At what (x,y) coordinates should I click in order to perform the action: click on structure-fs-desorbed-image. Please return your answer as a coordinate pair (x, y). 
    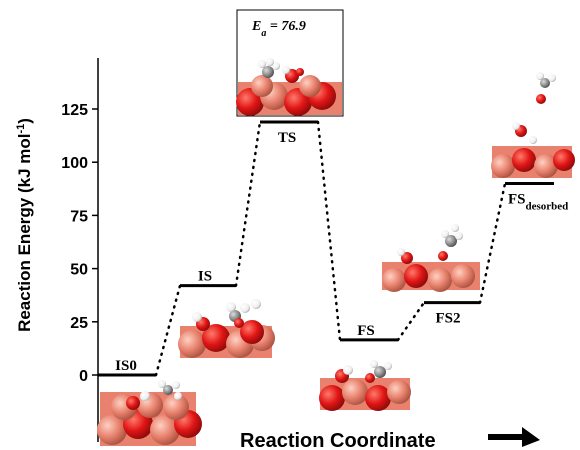
    Looking at the image, I should click on (533, 125).